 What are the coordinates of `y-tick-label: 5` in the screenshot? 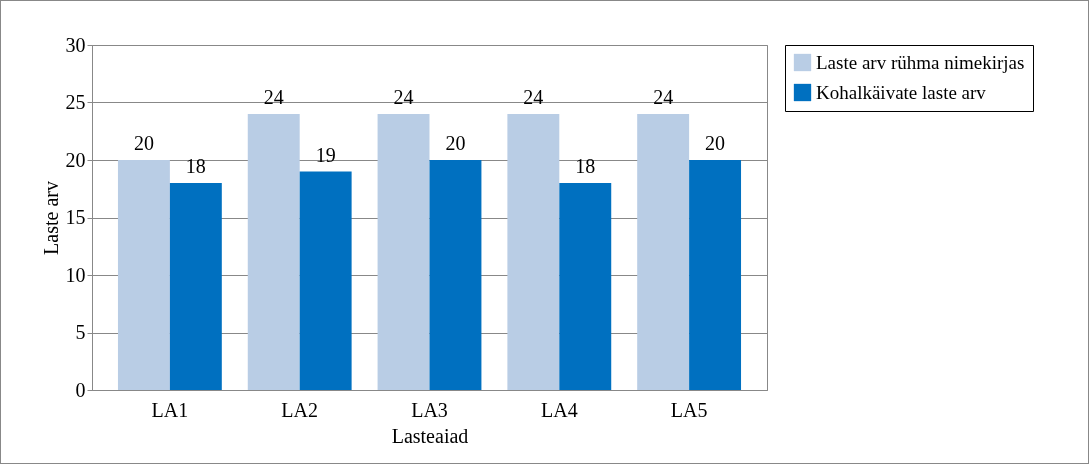 It's located at (80, 332).